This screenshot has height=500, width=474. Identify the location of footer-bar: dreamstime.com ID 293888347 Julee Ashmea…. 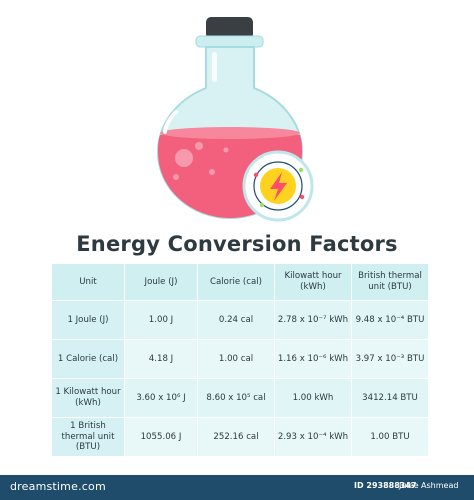
(237, 487).